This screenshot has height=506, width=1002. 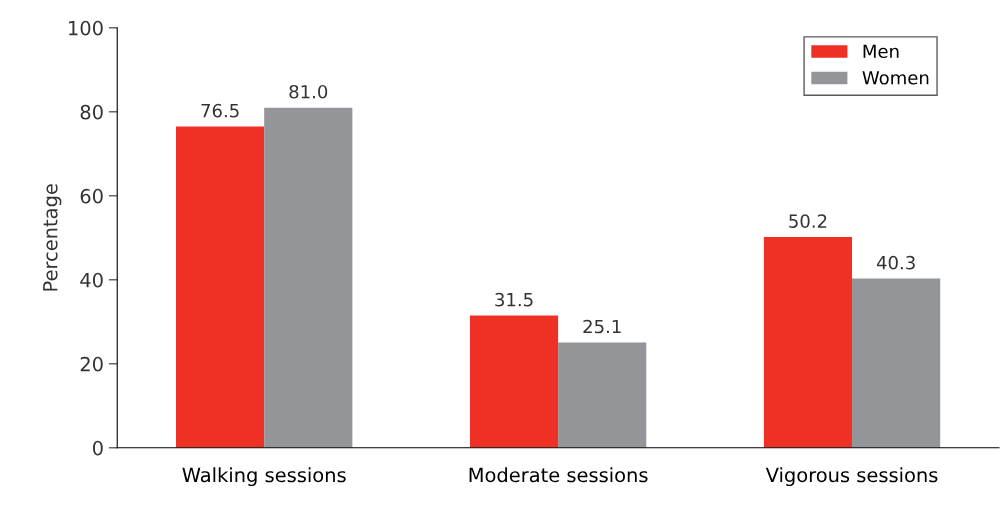 I want to click on y-tick-label: 100, so click(x=86, y=28).